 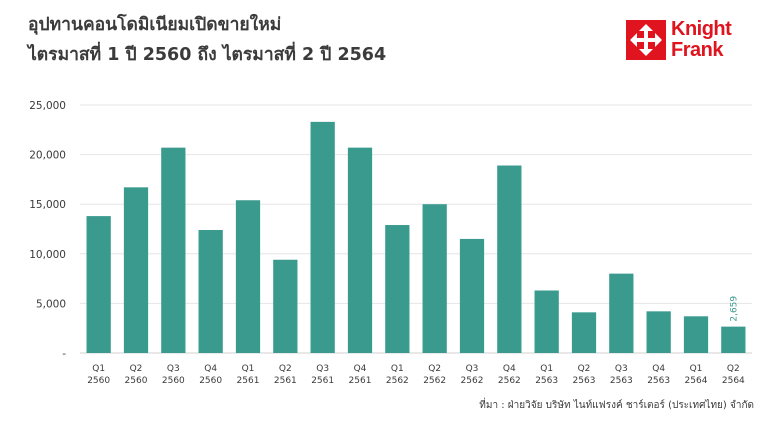 What do you see at coordinates (64, 354) in the screenshot?
I see `y-tick-label: -` at bounding box center [64, 354].